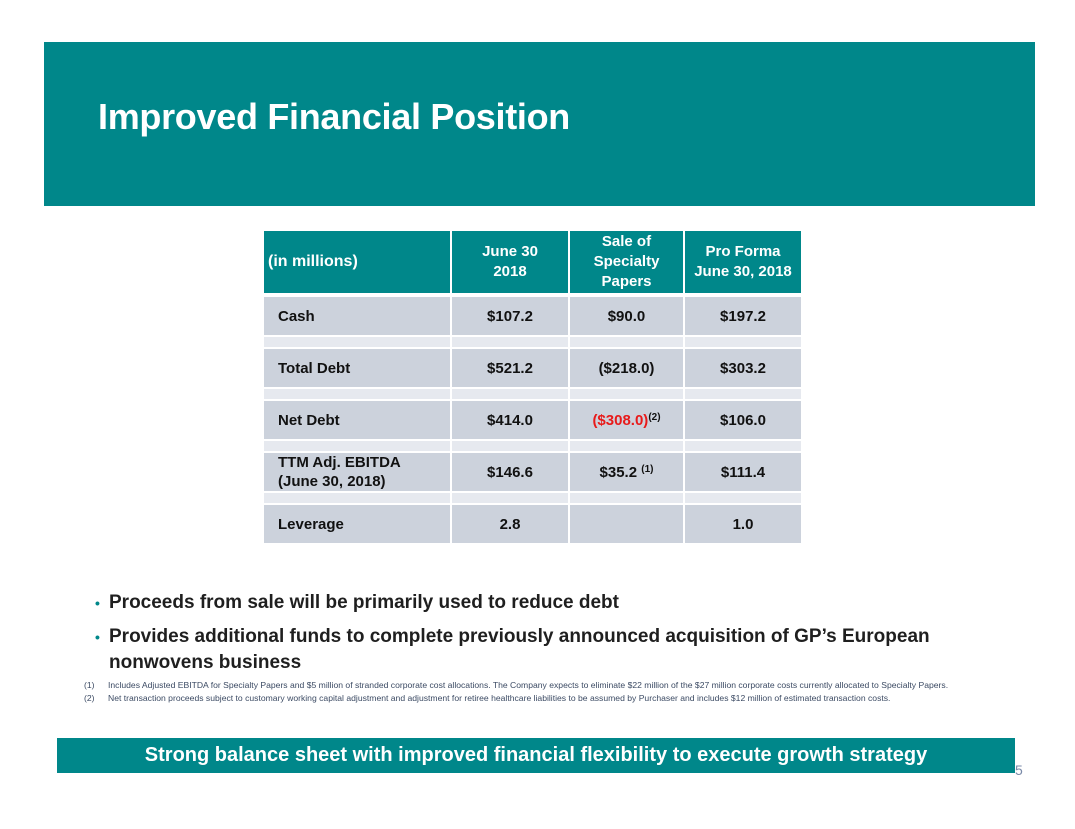 This screenshot has width=1075, height=829. I want to click on cell-sale: ($308.0)(2), so click(626, 419).